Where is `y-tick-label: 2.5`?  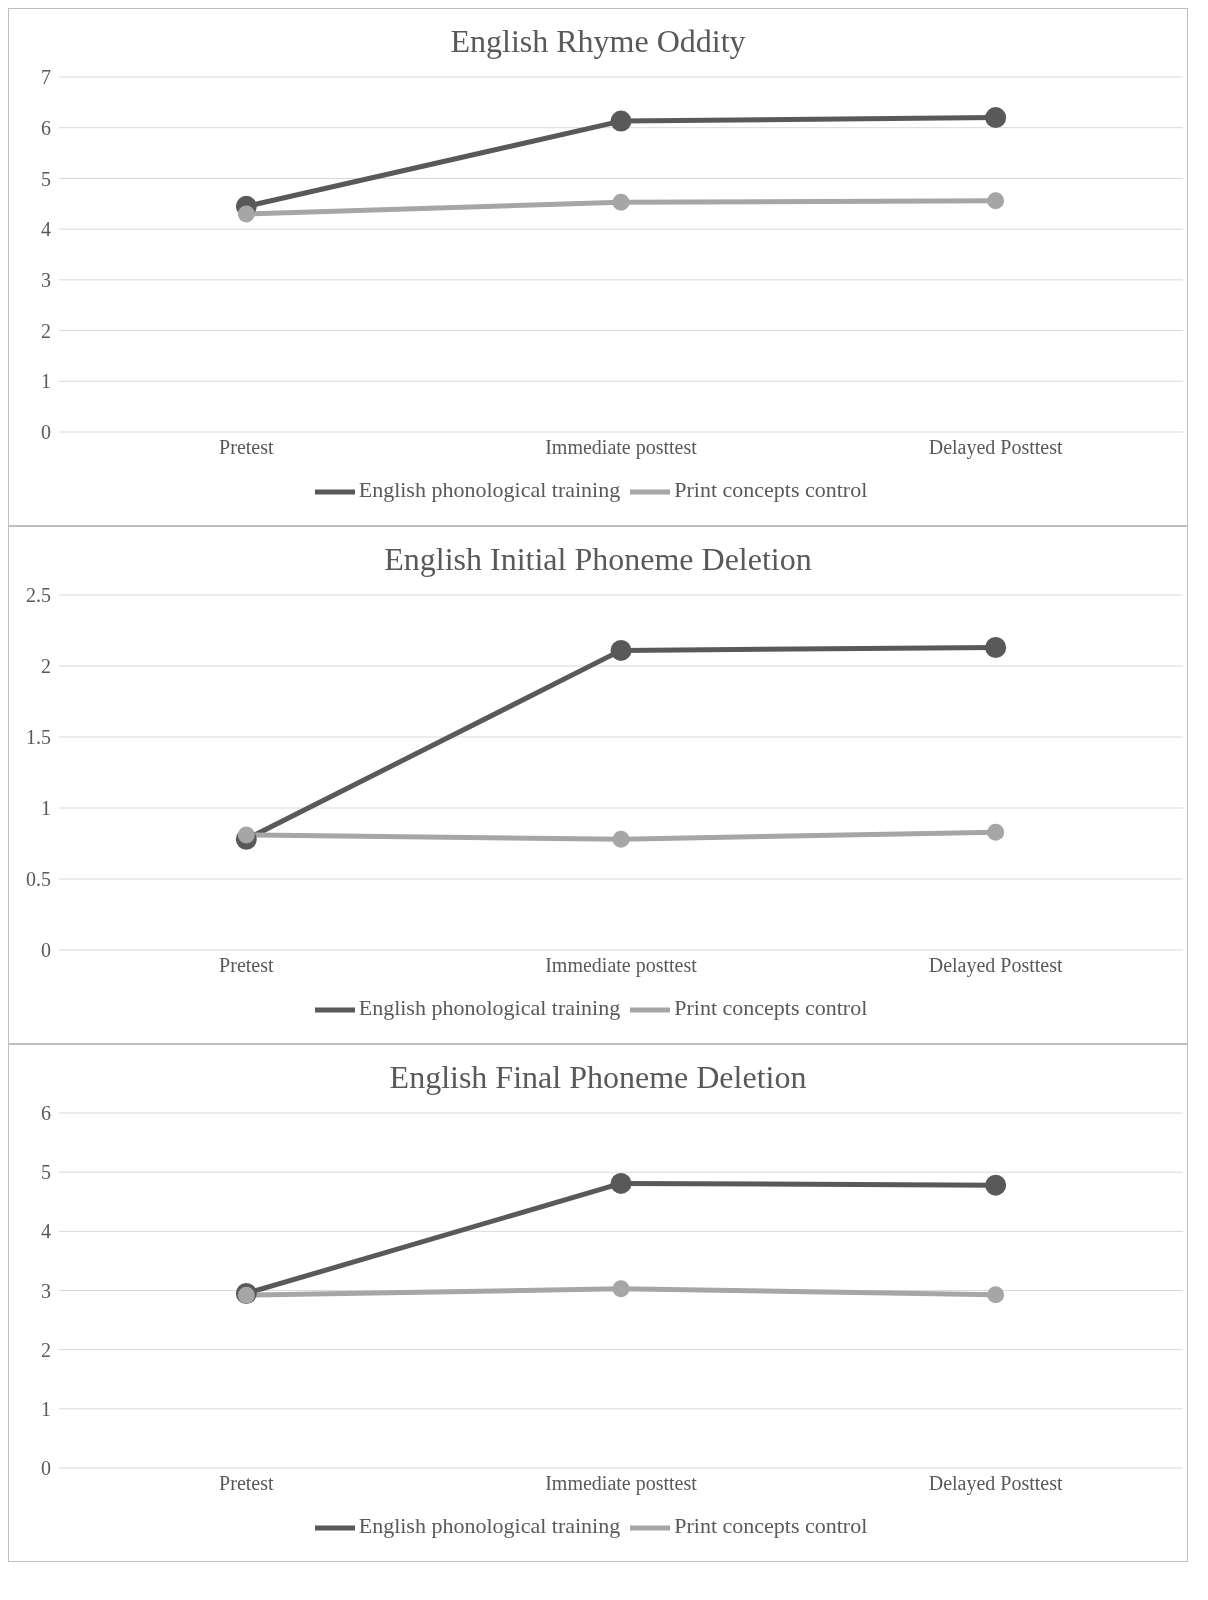
y-tick-label: 2.5 is located at coordinates (38, 595).